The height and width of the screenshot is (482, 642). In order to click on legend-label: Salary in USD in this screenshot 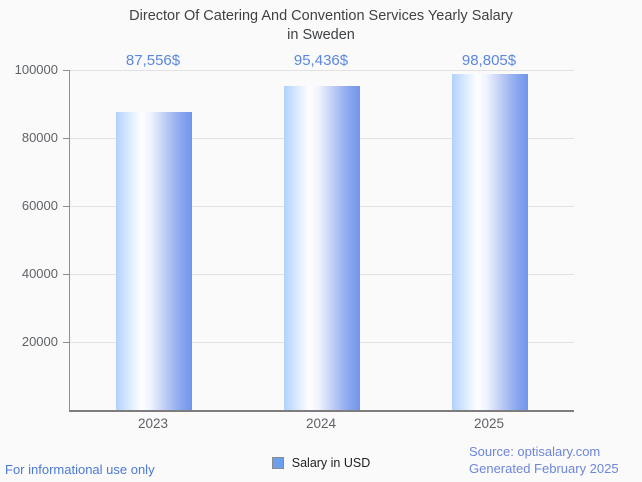, I will do `click(331, 463)`.